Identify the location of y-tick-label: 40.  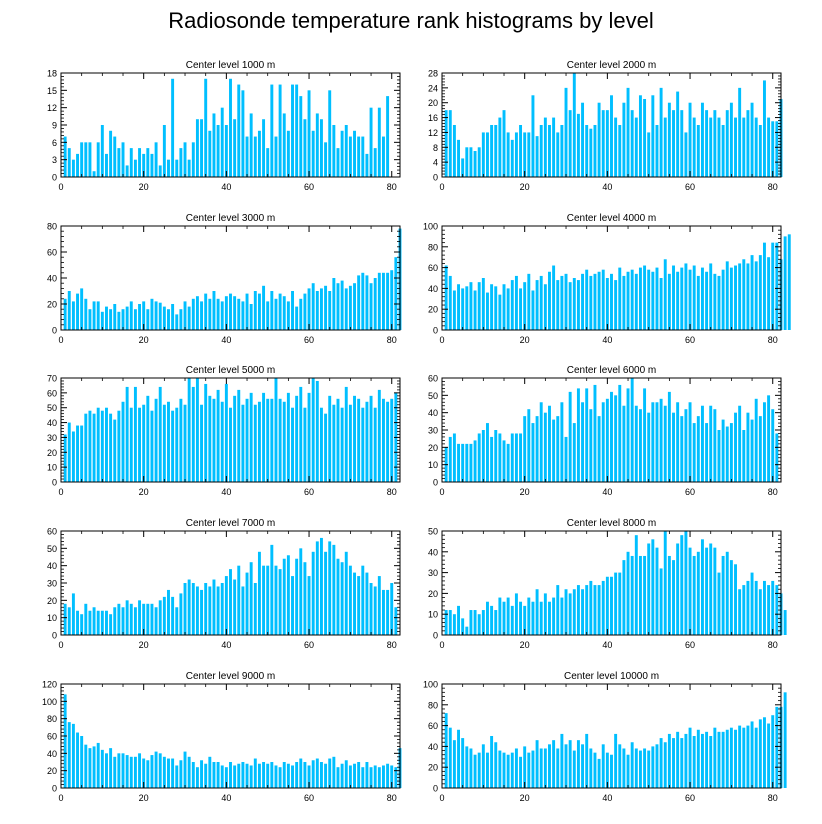
(52, 423).